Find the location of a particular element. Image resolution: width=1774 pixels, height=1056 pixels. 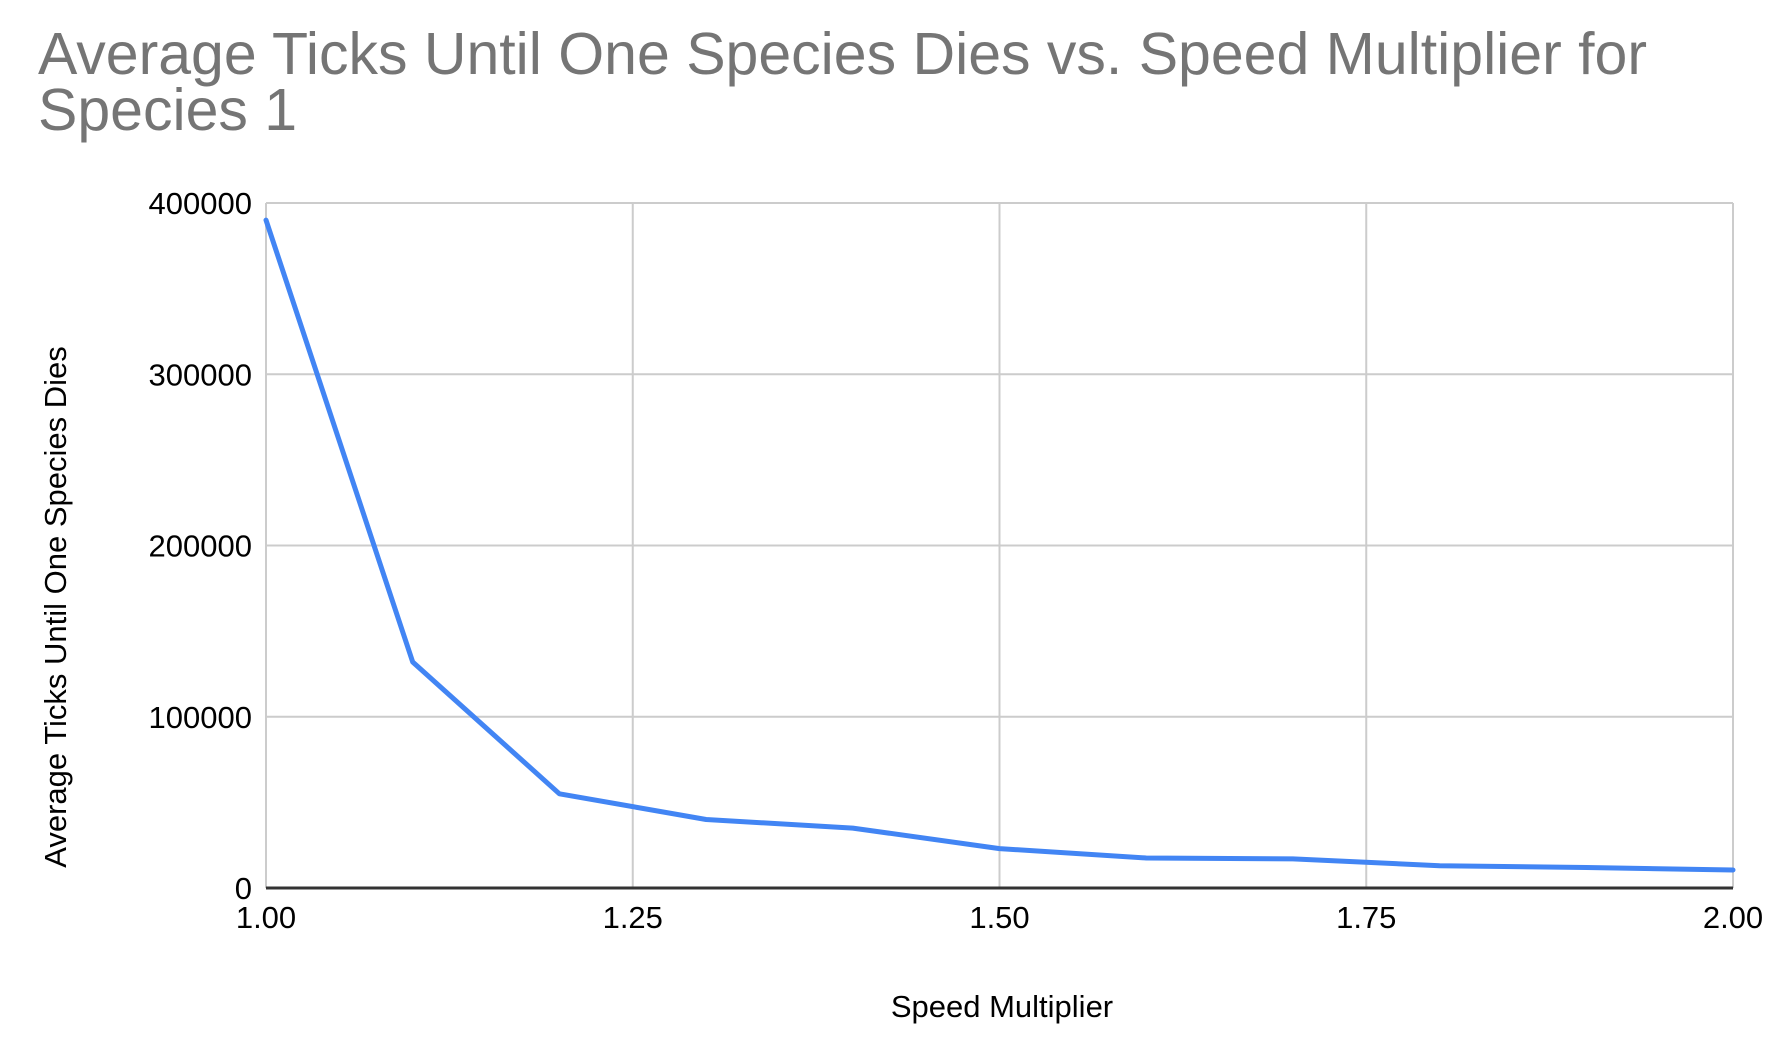

x-tick-label: 1.50 is located at coordinates (999, 917).